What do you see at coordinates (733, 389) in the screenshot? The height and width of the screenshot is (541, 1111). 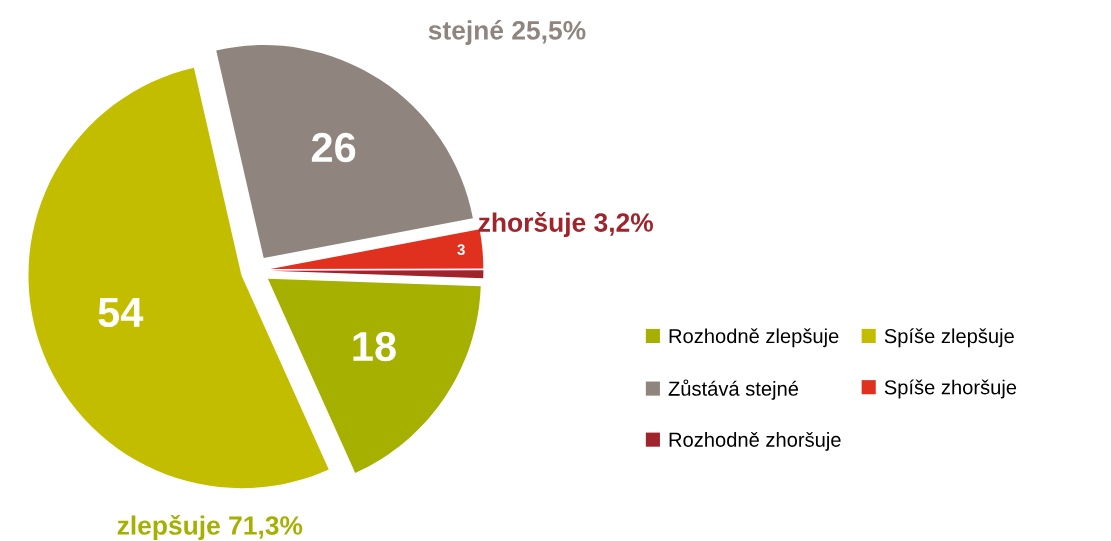 I see `legend-label: Zůstává stejné` at bounding box center [733, 389].